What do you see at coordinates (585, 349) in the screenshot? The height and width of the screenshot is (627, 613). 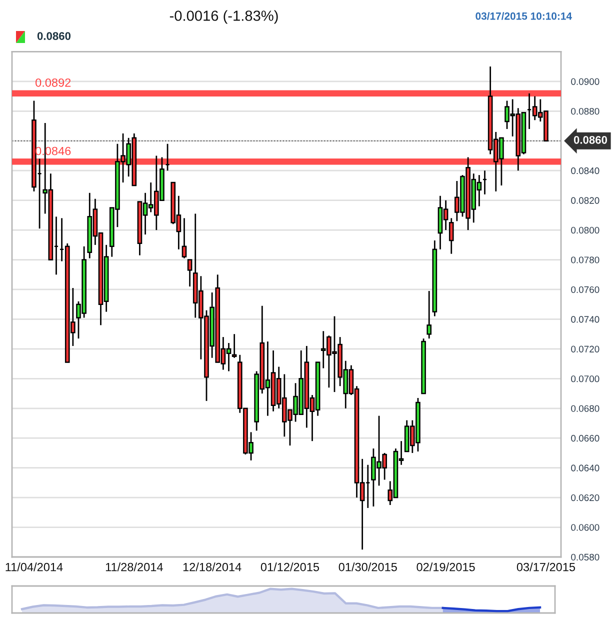 I see `y-tick-label: 0.0720` at bounding box center [585, 349].